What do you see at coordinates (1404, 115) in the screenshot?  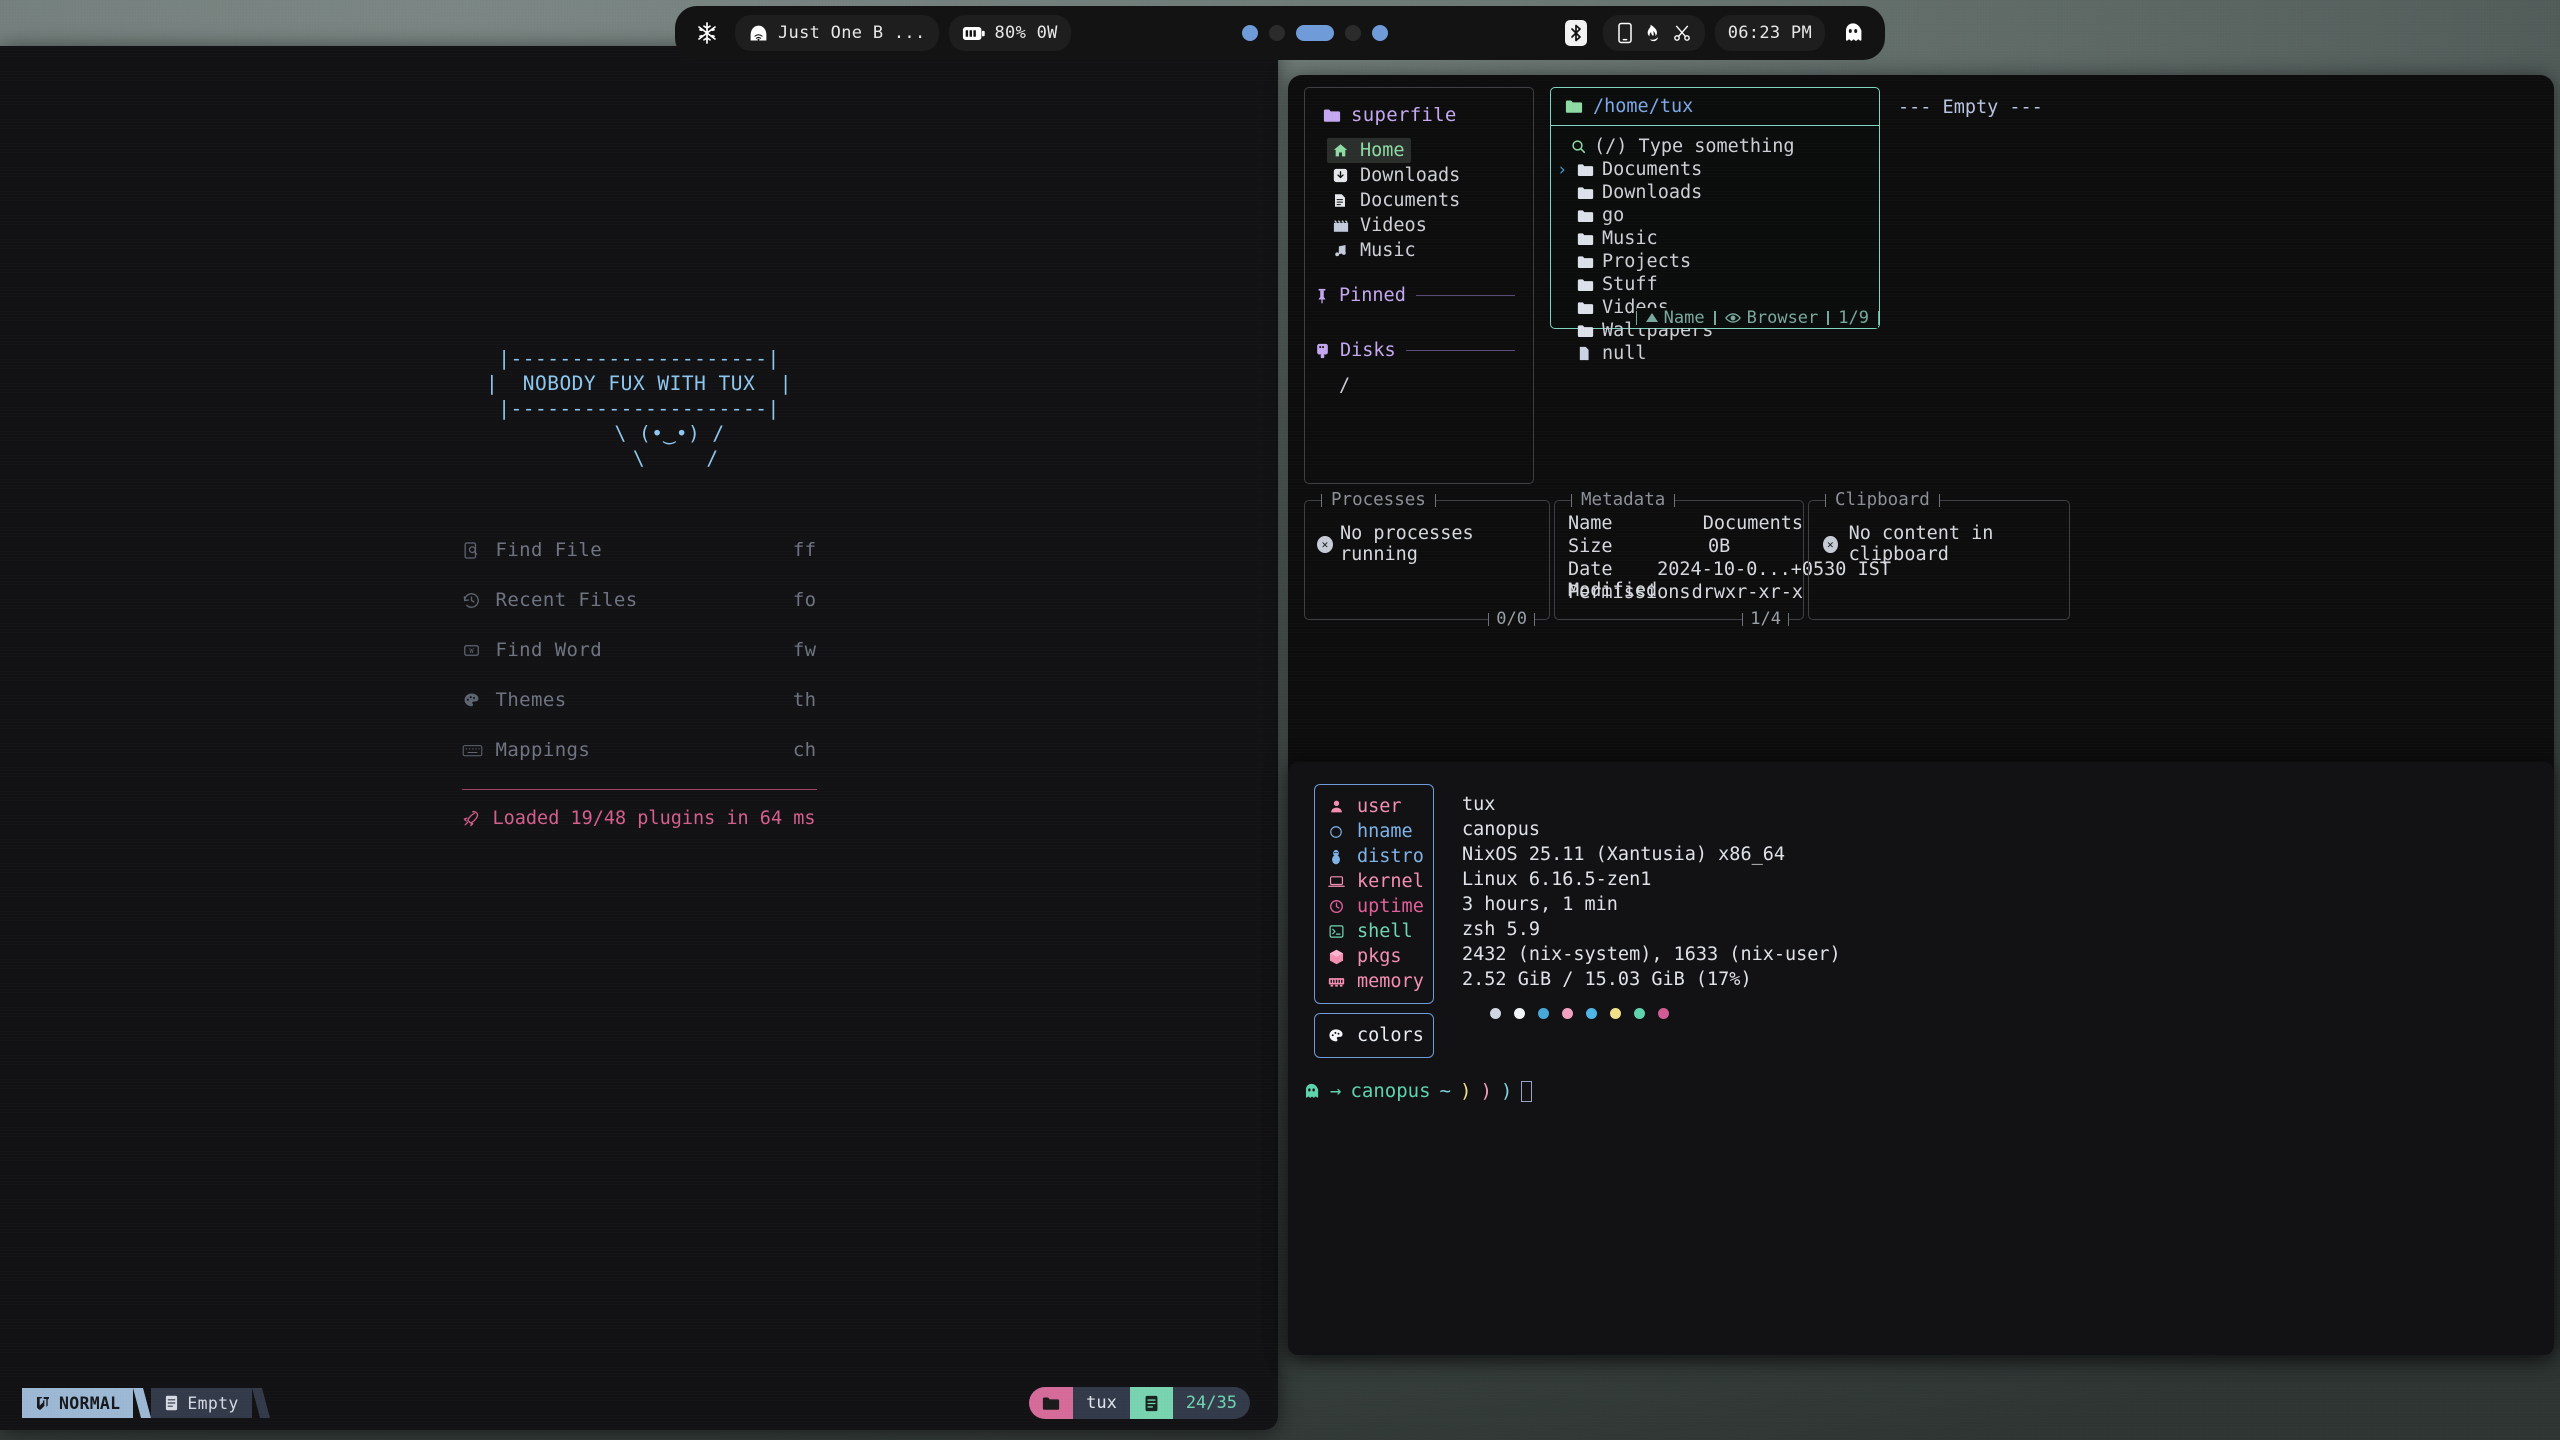 I see `sidebar-title: superfile` at bounding box center [1404, 115].